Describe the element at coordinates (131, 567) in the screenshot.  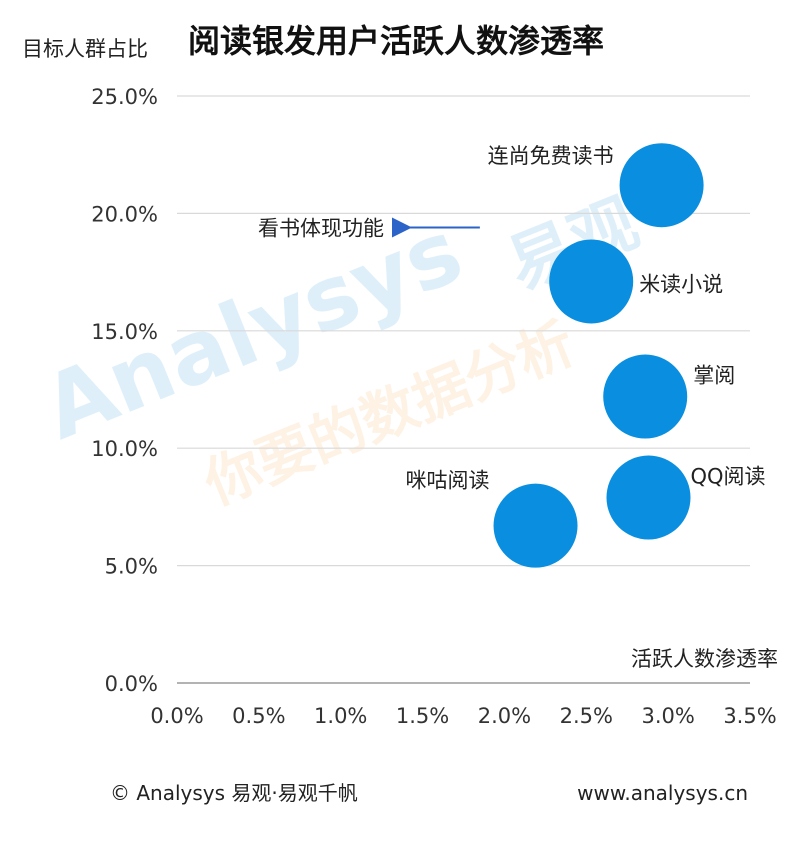
I see `y-tick-label: 5.0%` at that location.